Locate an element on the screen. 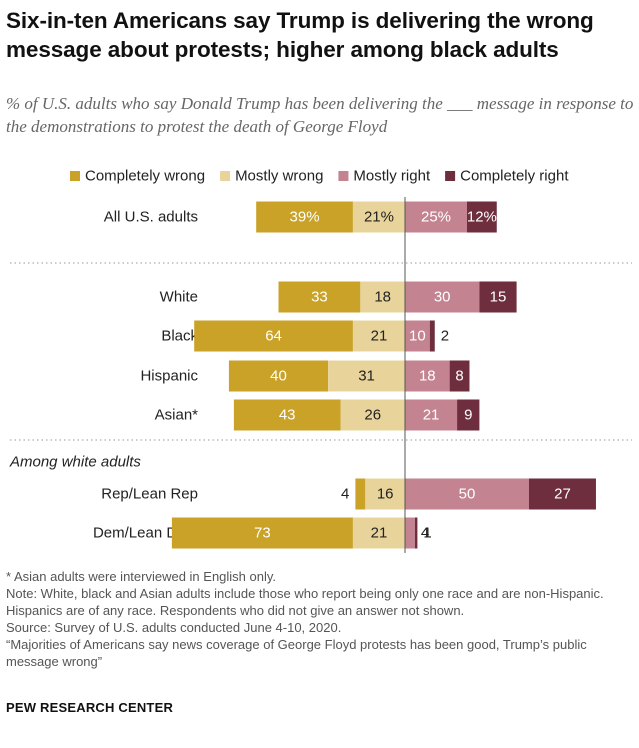 Image resolution: width=639 pixels, height=748 pixels. data-label-mostly_right: 4 is located at coordinates (425, 533).